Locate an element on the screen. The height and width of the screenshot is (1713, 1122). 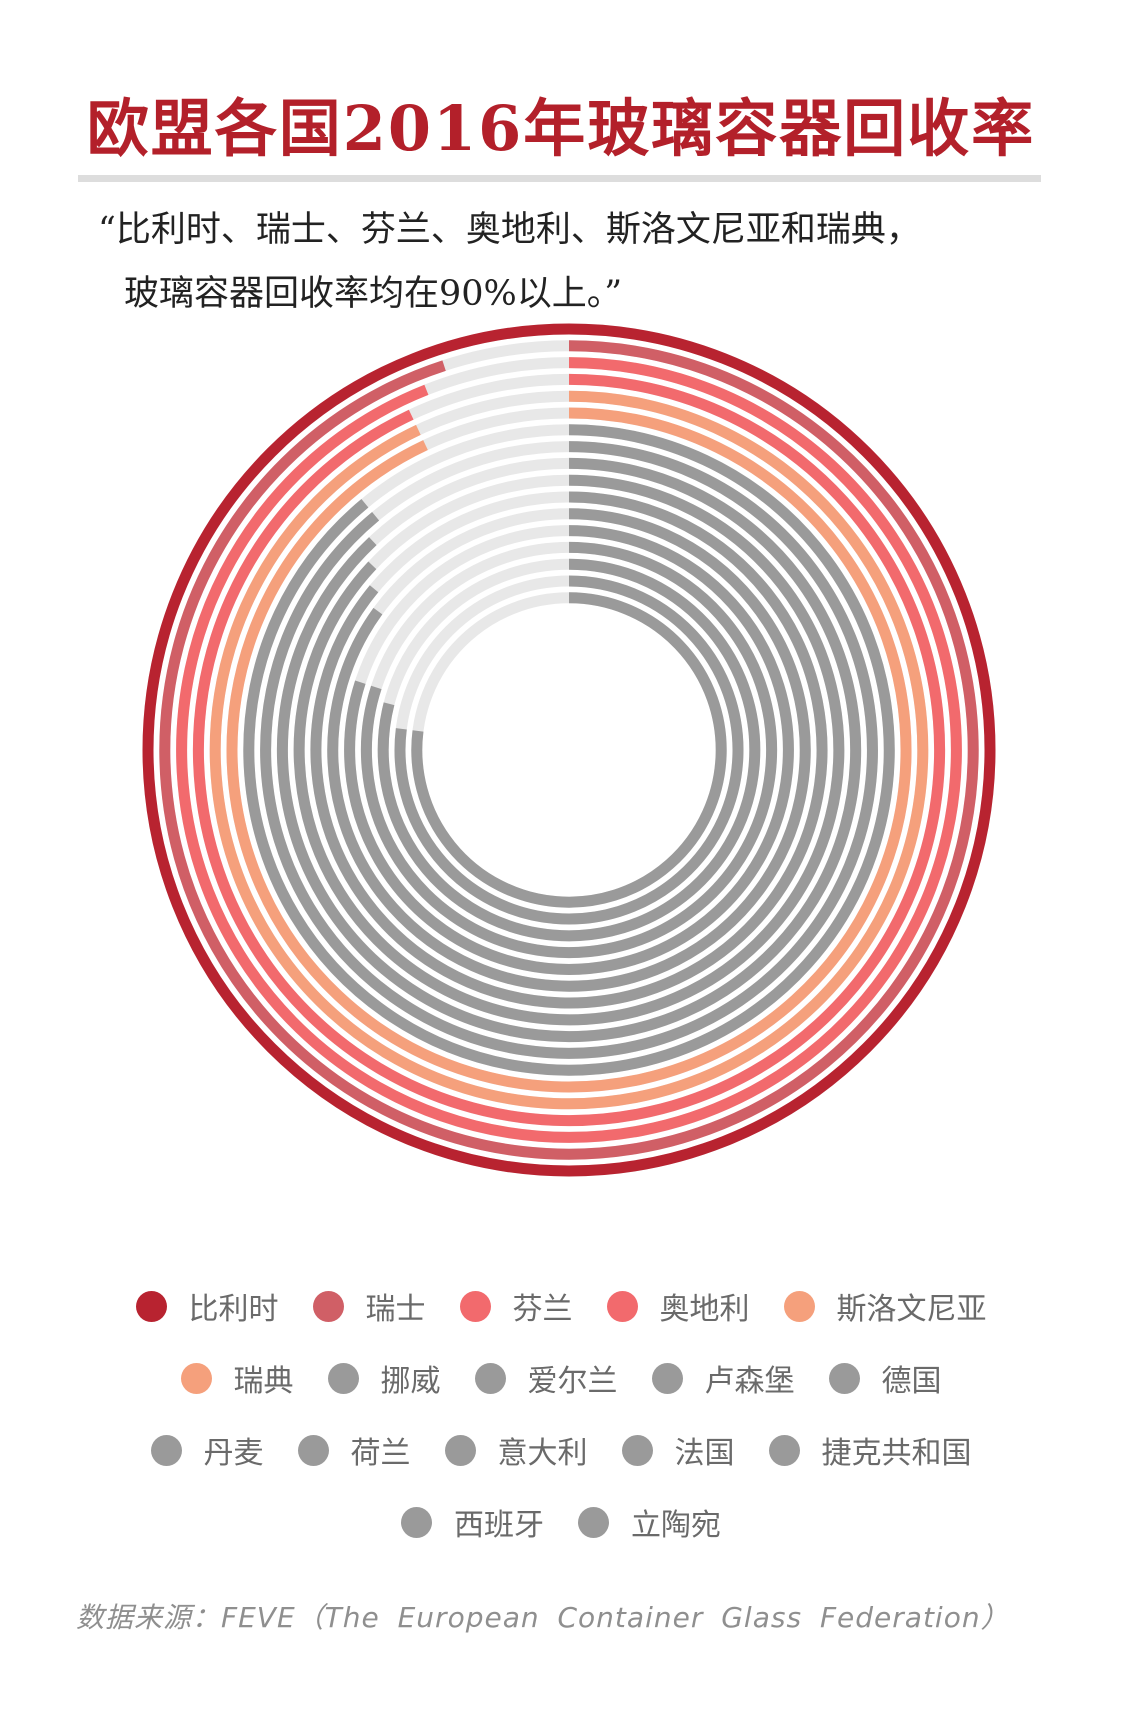
quote-line-2: 玻璃容器回收率均在90%以上。” is located at coordinates (373, 294).